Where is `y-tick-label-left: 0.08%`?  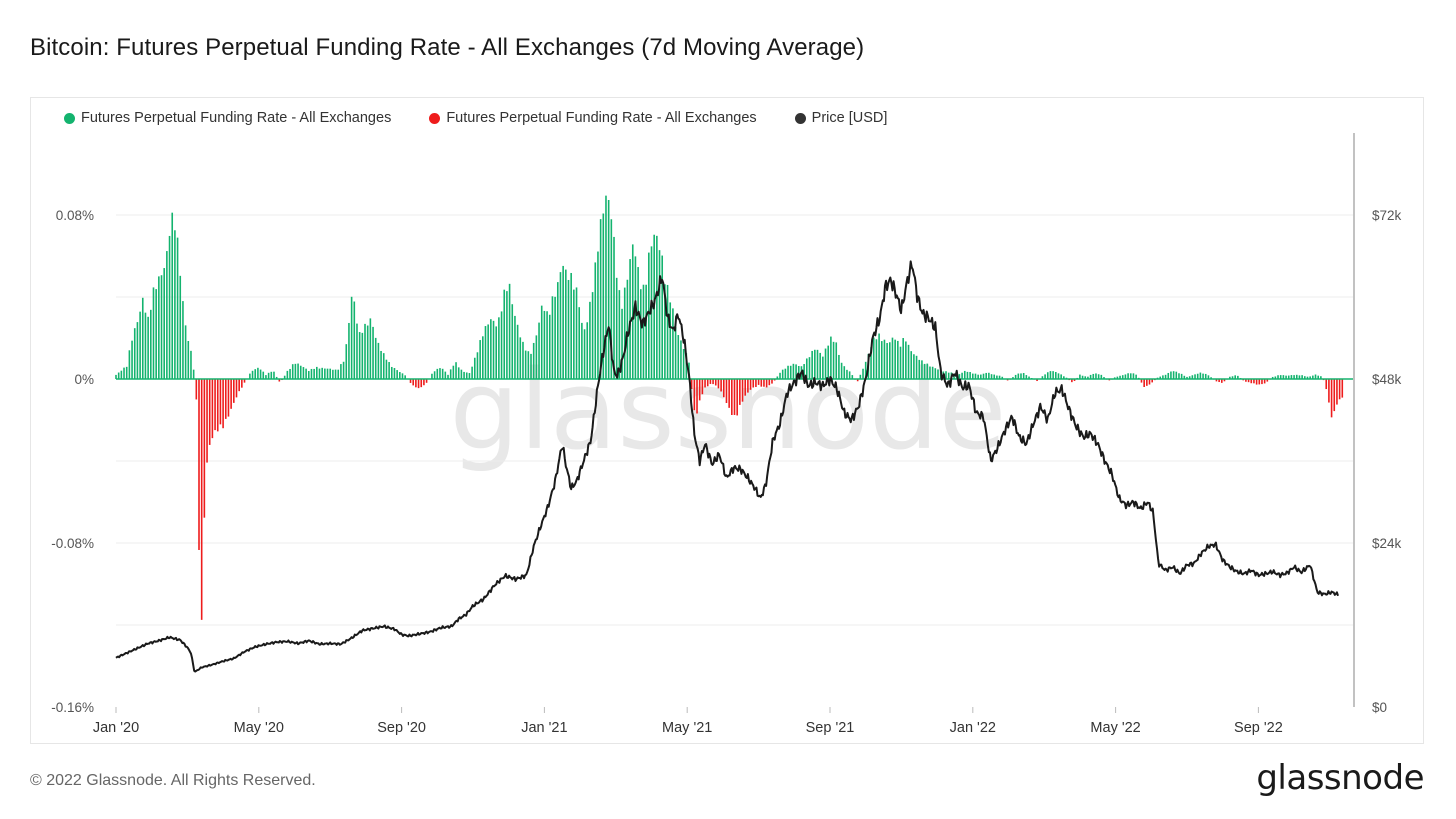 y-tick-label-left: 0.08% is located at coordinates (75, 215).